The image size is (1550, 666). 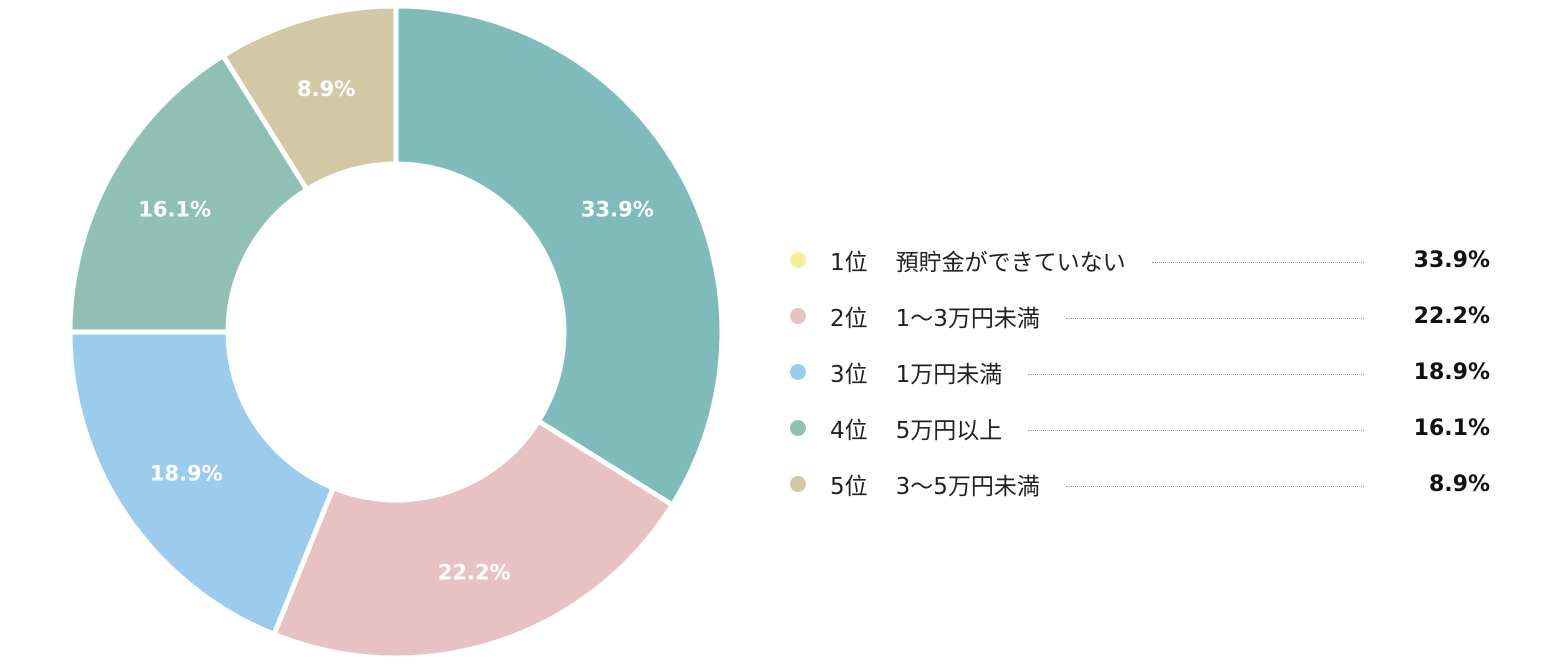 I want to click on legend-value: 18.9%, so click(x=1451, y=372).